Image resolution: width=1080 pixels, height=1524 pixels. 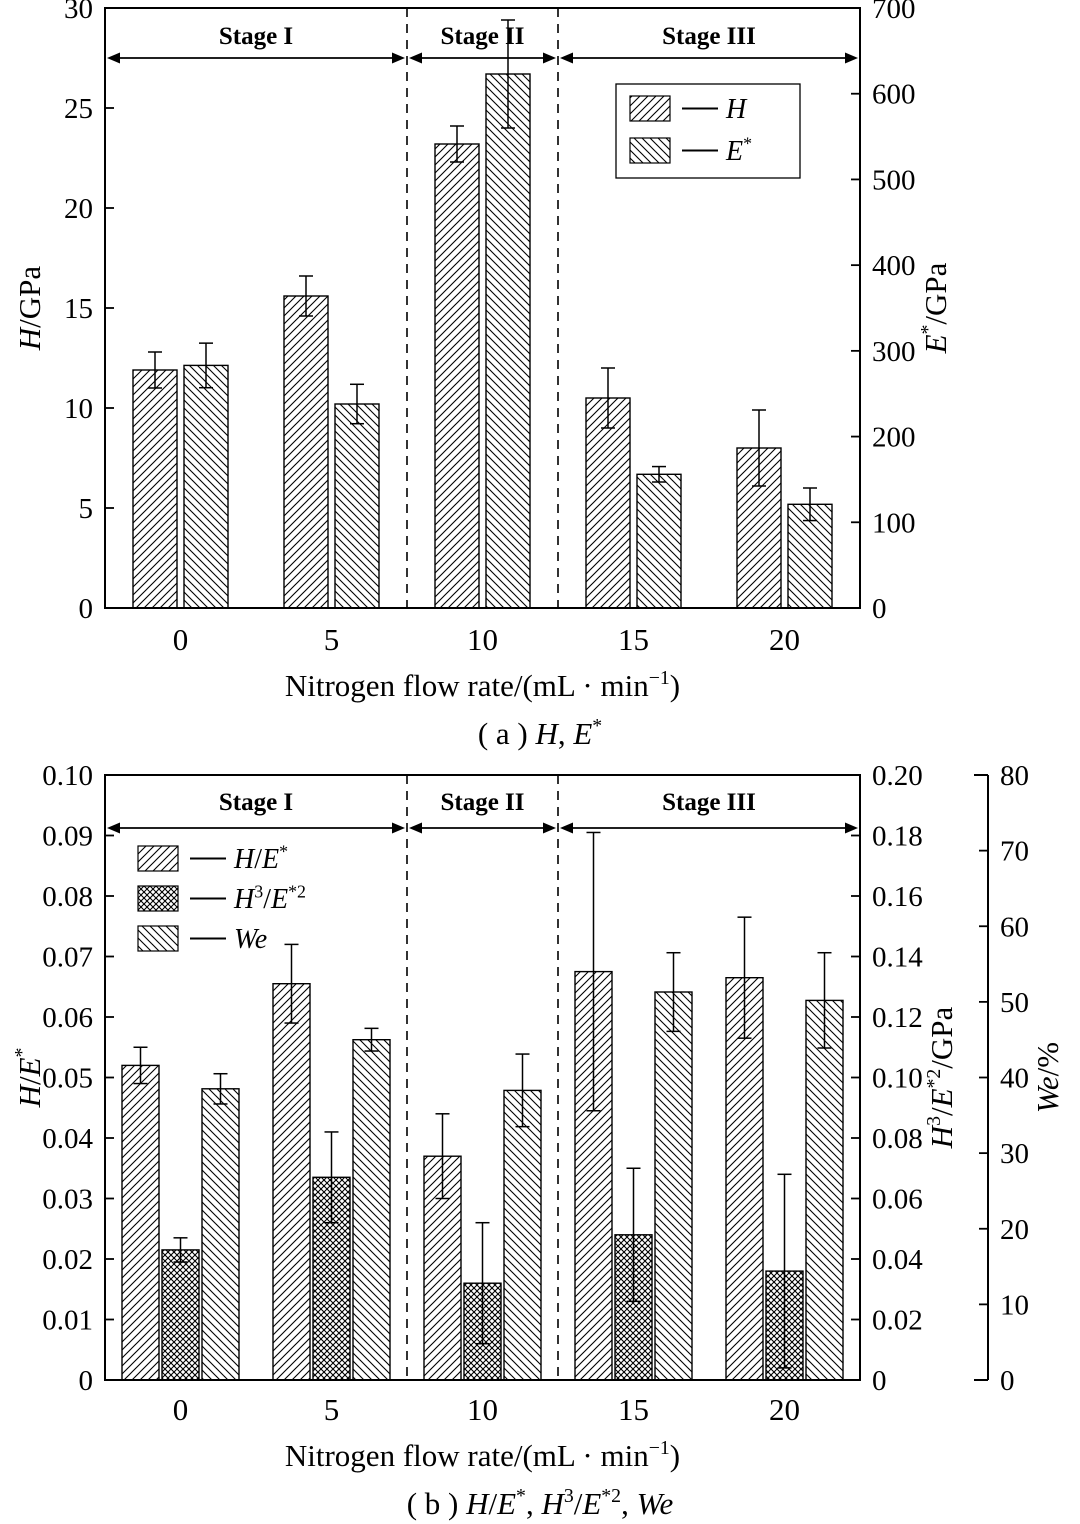 I want to click on y-tick-label: 30, so click(x=1014, y=1154).